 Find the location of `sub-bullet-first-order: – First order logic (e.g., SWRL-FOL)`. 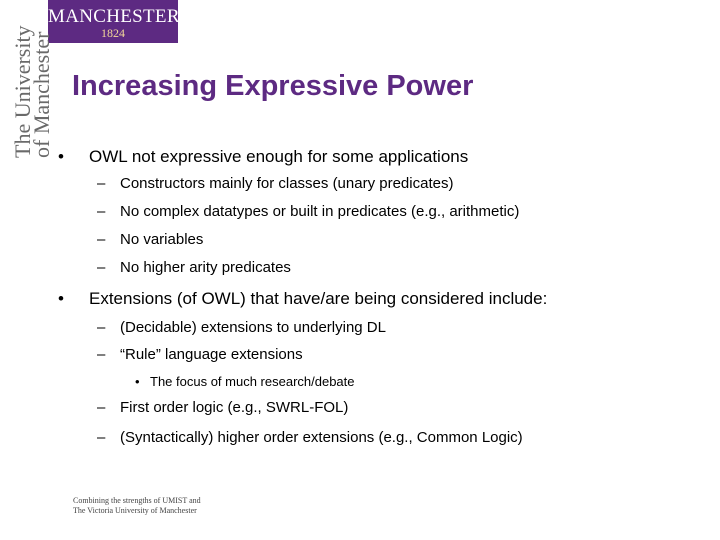

sub-bullet-first-order: – First order logic (e.g., SWRL-FOL) is located at coordinates (223, 407).